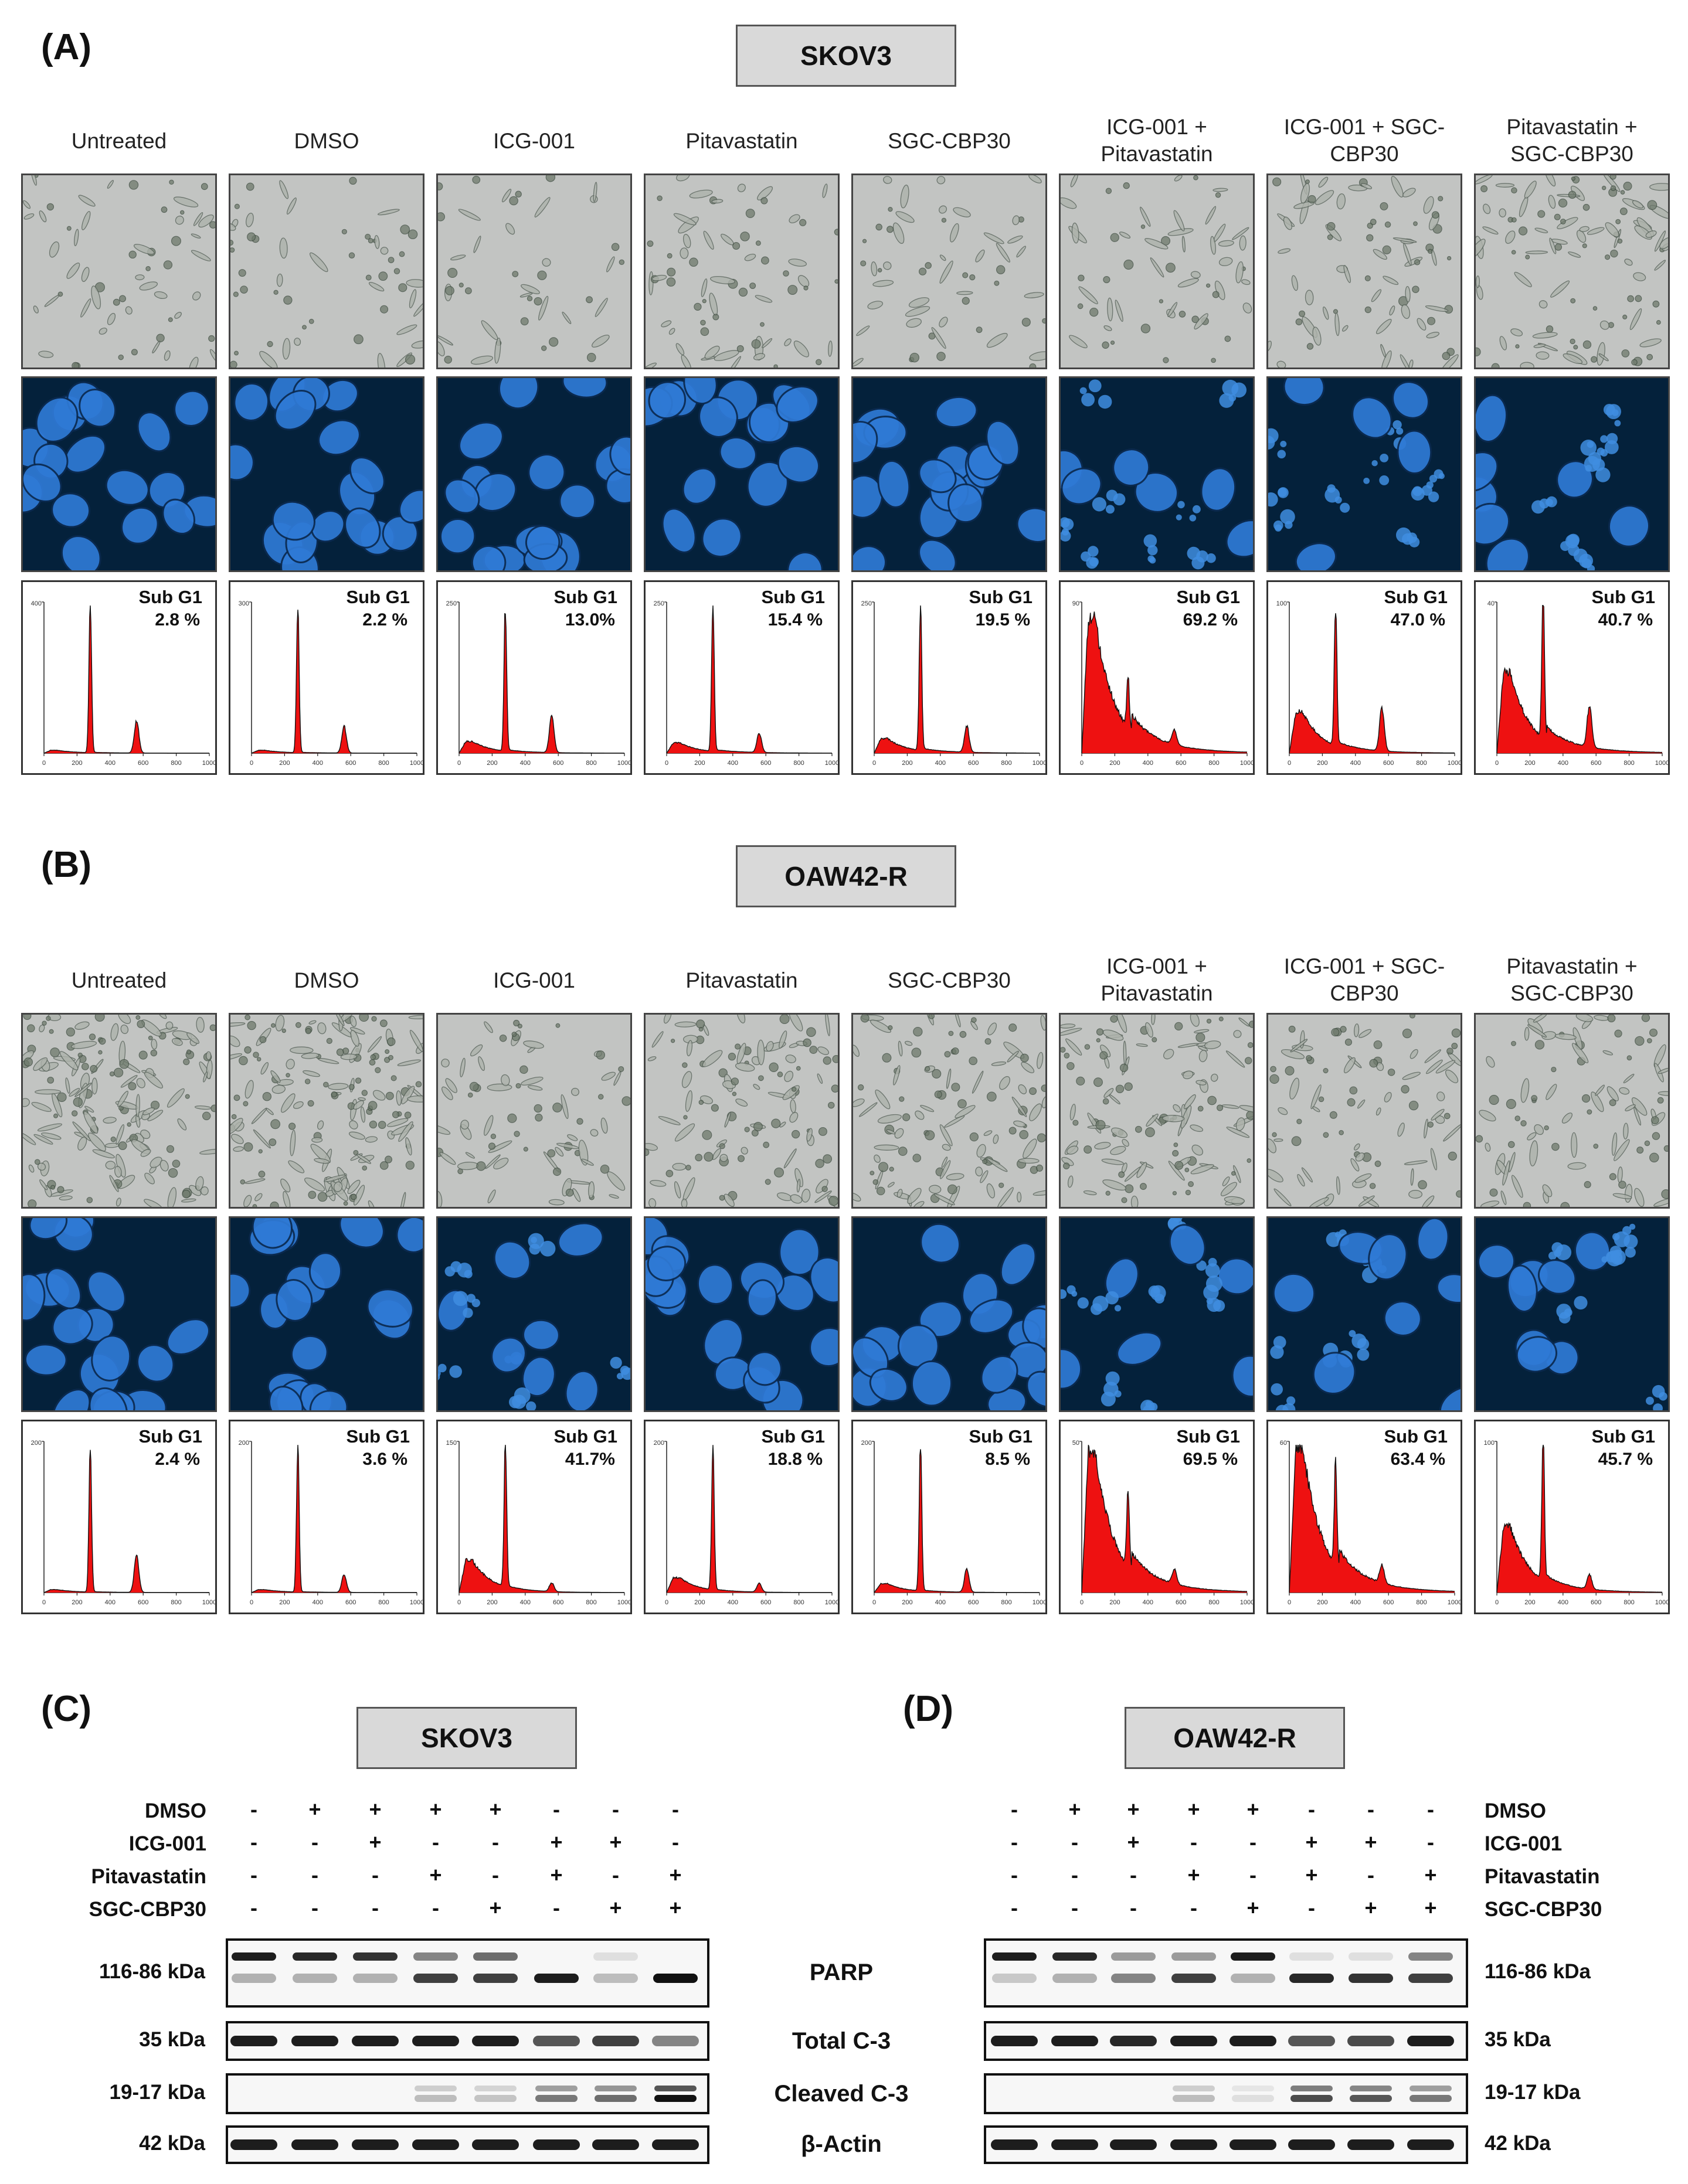 The width and height of the screenshot is (1688, 2184). I want to click on molecular-weight-label: 116-86 kDa, so click(1538, 1972).